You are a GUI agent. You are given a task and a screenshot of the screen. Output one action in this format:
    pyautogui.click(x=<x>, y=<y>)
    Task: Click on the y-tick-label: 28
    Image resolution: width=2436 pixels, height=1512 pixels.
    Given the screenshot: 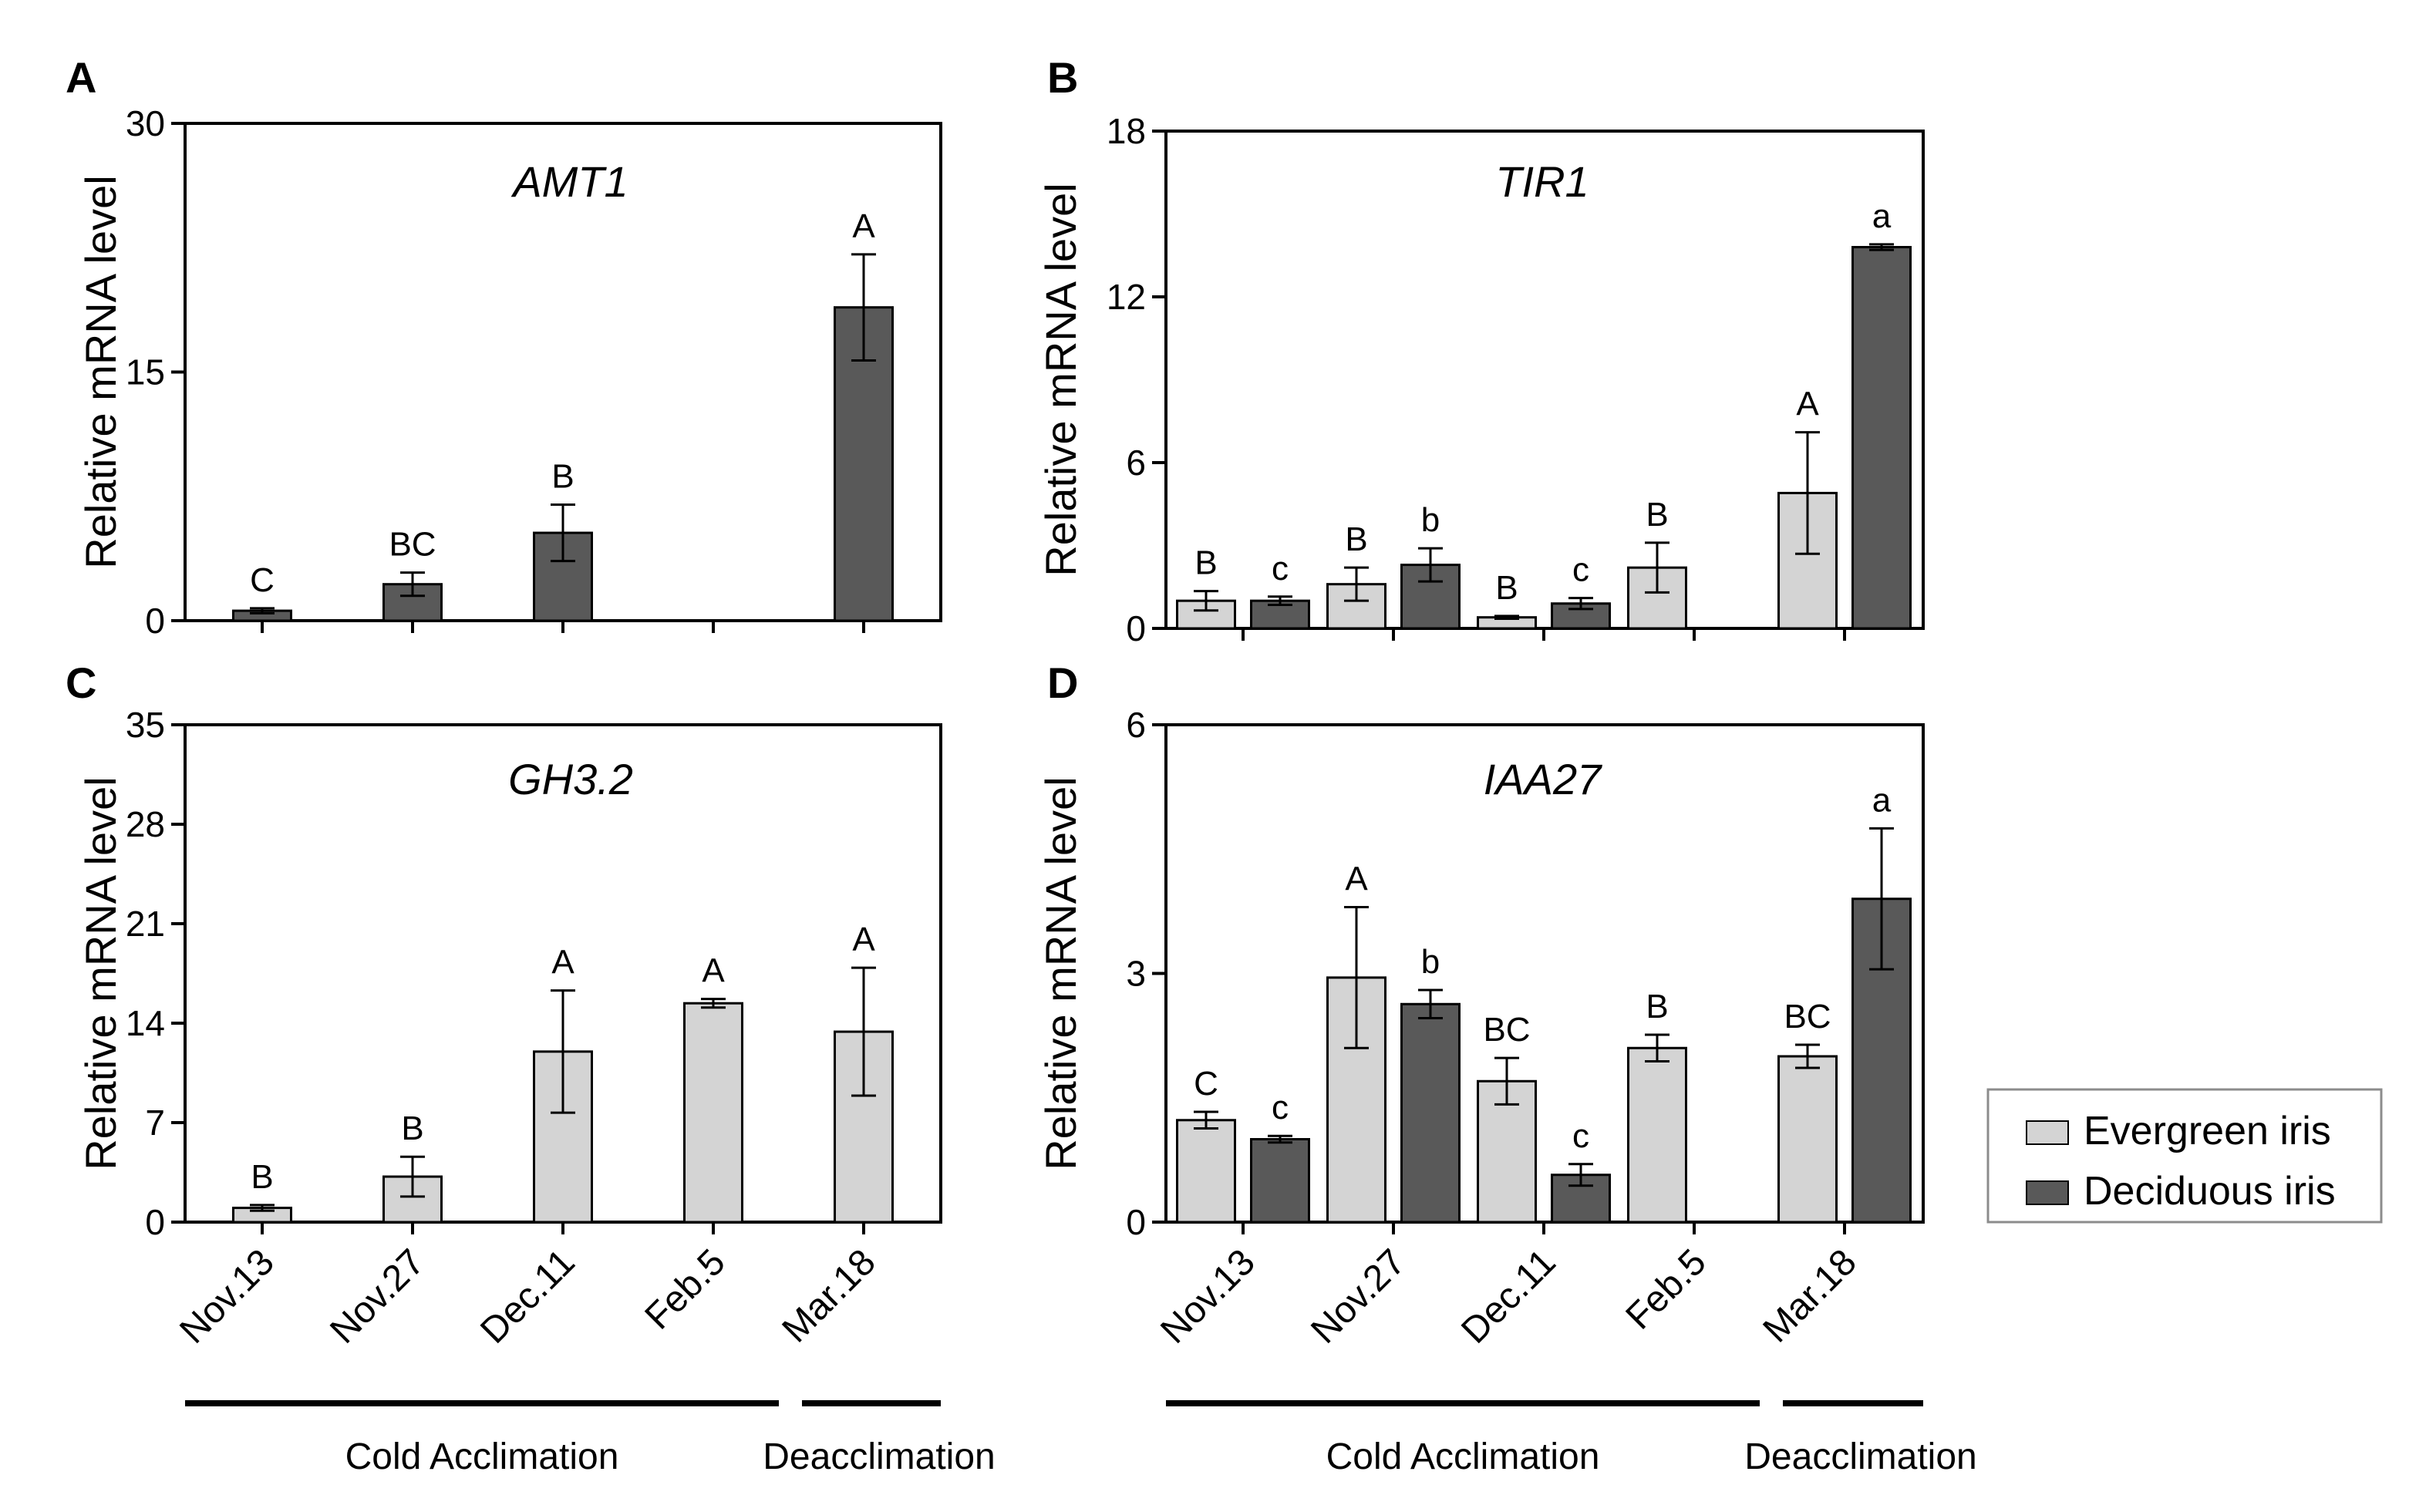 What is the action you would take?
    pyautogui.click(x=146, y=824)
    